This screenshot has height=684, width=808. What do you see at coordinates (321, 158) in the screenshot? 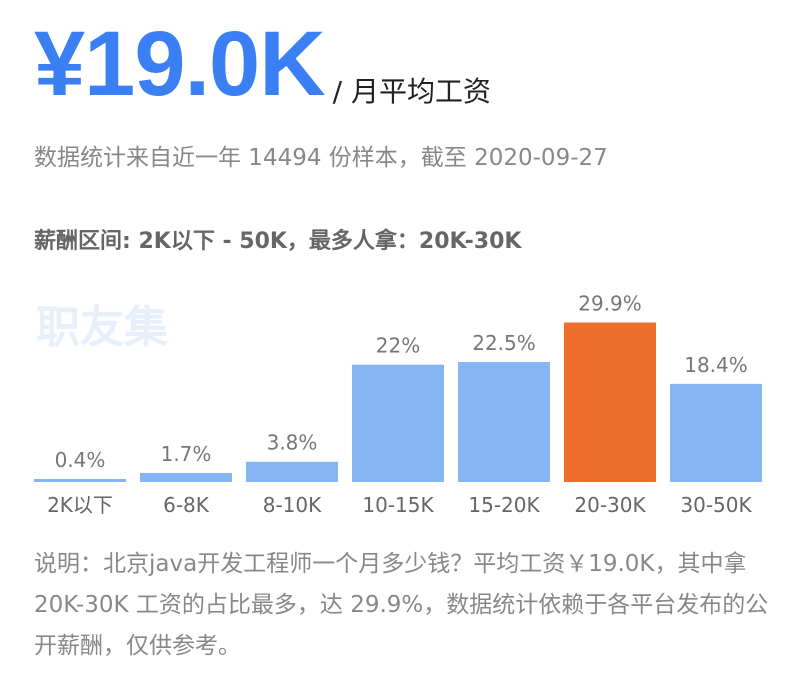
I see `sample-stats-text: 数据统计来自近一年 14494 份样本，截至 2020-09-27` at bounding box center [321, 158].